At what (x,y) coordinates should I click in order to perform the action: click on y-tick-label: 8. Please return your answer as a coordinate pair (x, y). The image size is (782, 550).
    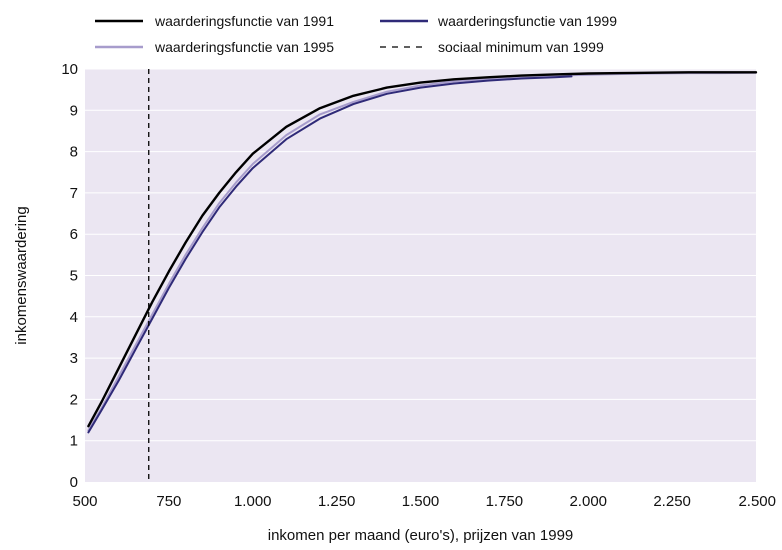
    Looking at the image, I should click on (74, 152).